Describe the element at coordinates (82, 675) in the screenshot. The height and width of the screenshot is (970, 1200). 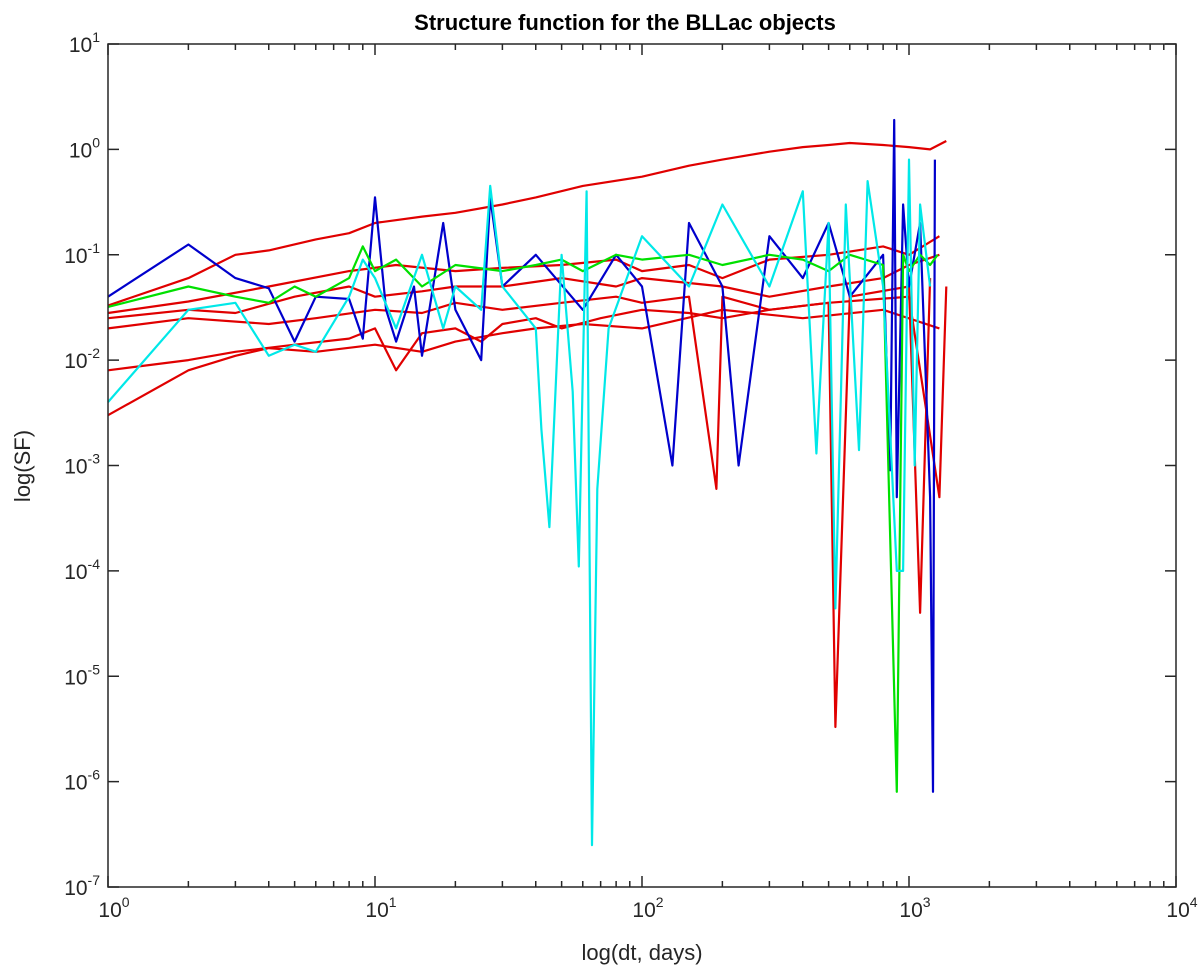
I see `y-tick-label: 10⁻⁵` at that location.